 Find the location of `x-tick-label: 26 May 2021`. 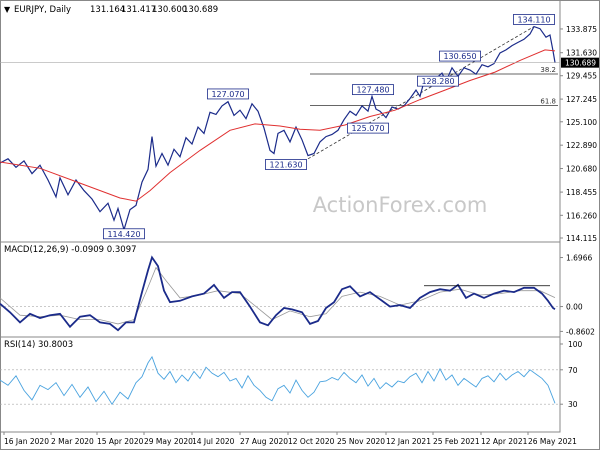

x-tick-label: 26 May 2021 is located at coordinates (552, 441).